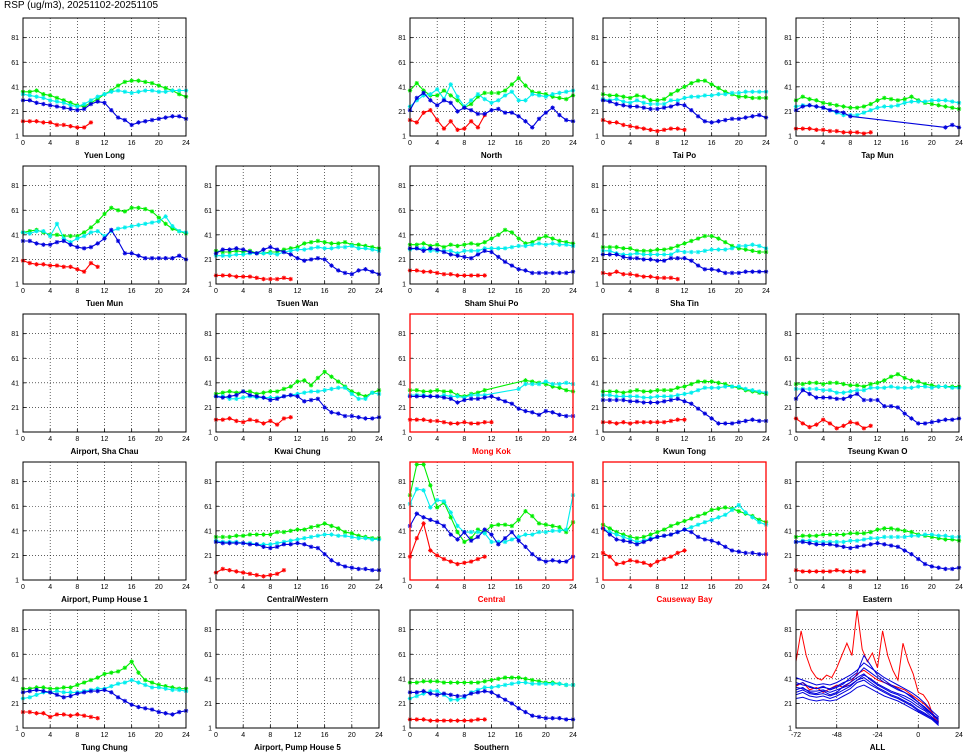 This screenshot has height=755, width=965. I want to click on y-tick-label: 21, so click(15, 408).